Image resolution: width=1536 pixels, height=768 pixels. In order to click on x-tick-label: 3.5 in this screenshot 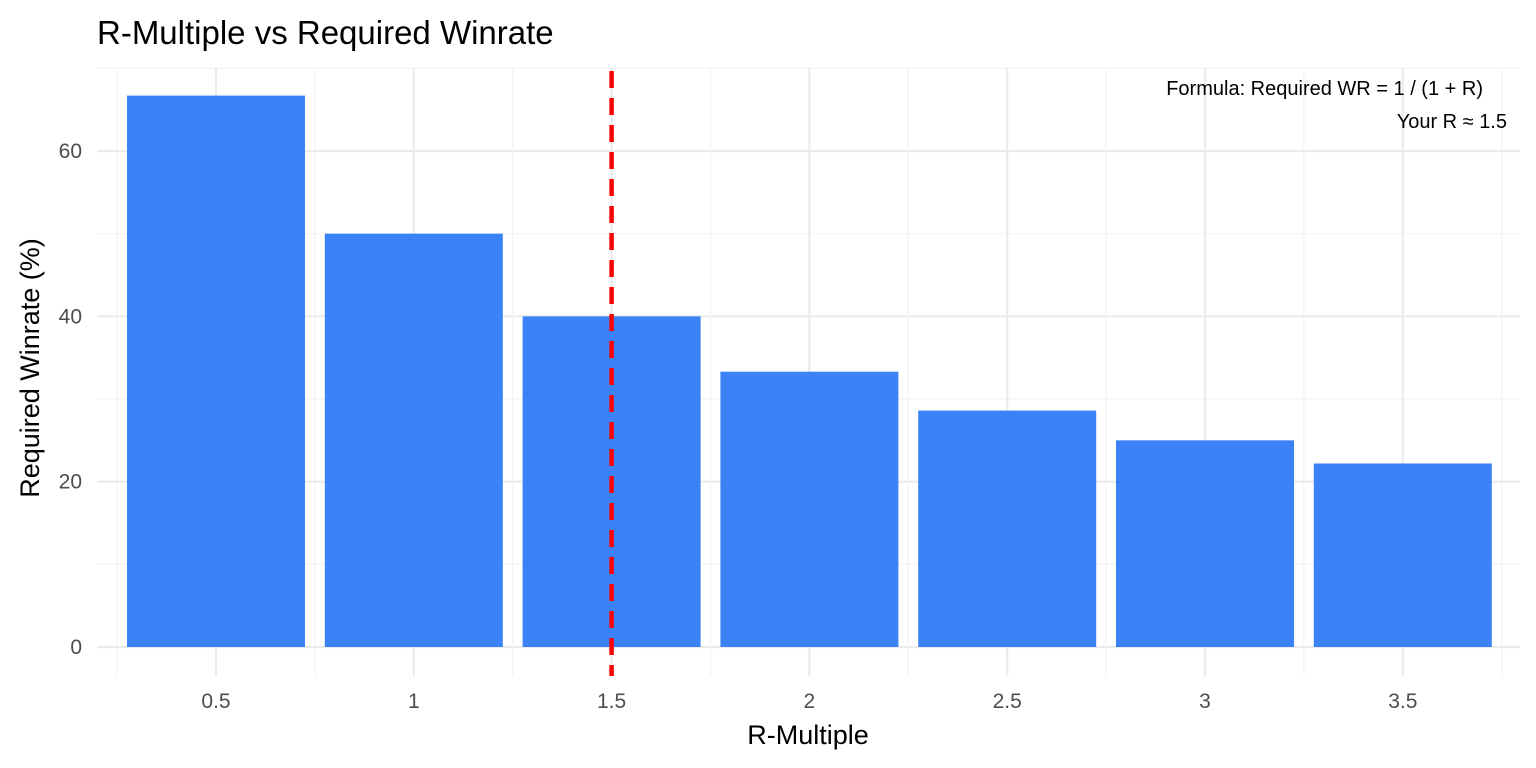, I will do `click(1402, 701)`.